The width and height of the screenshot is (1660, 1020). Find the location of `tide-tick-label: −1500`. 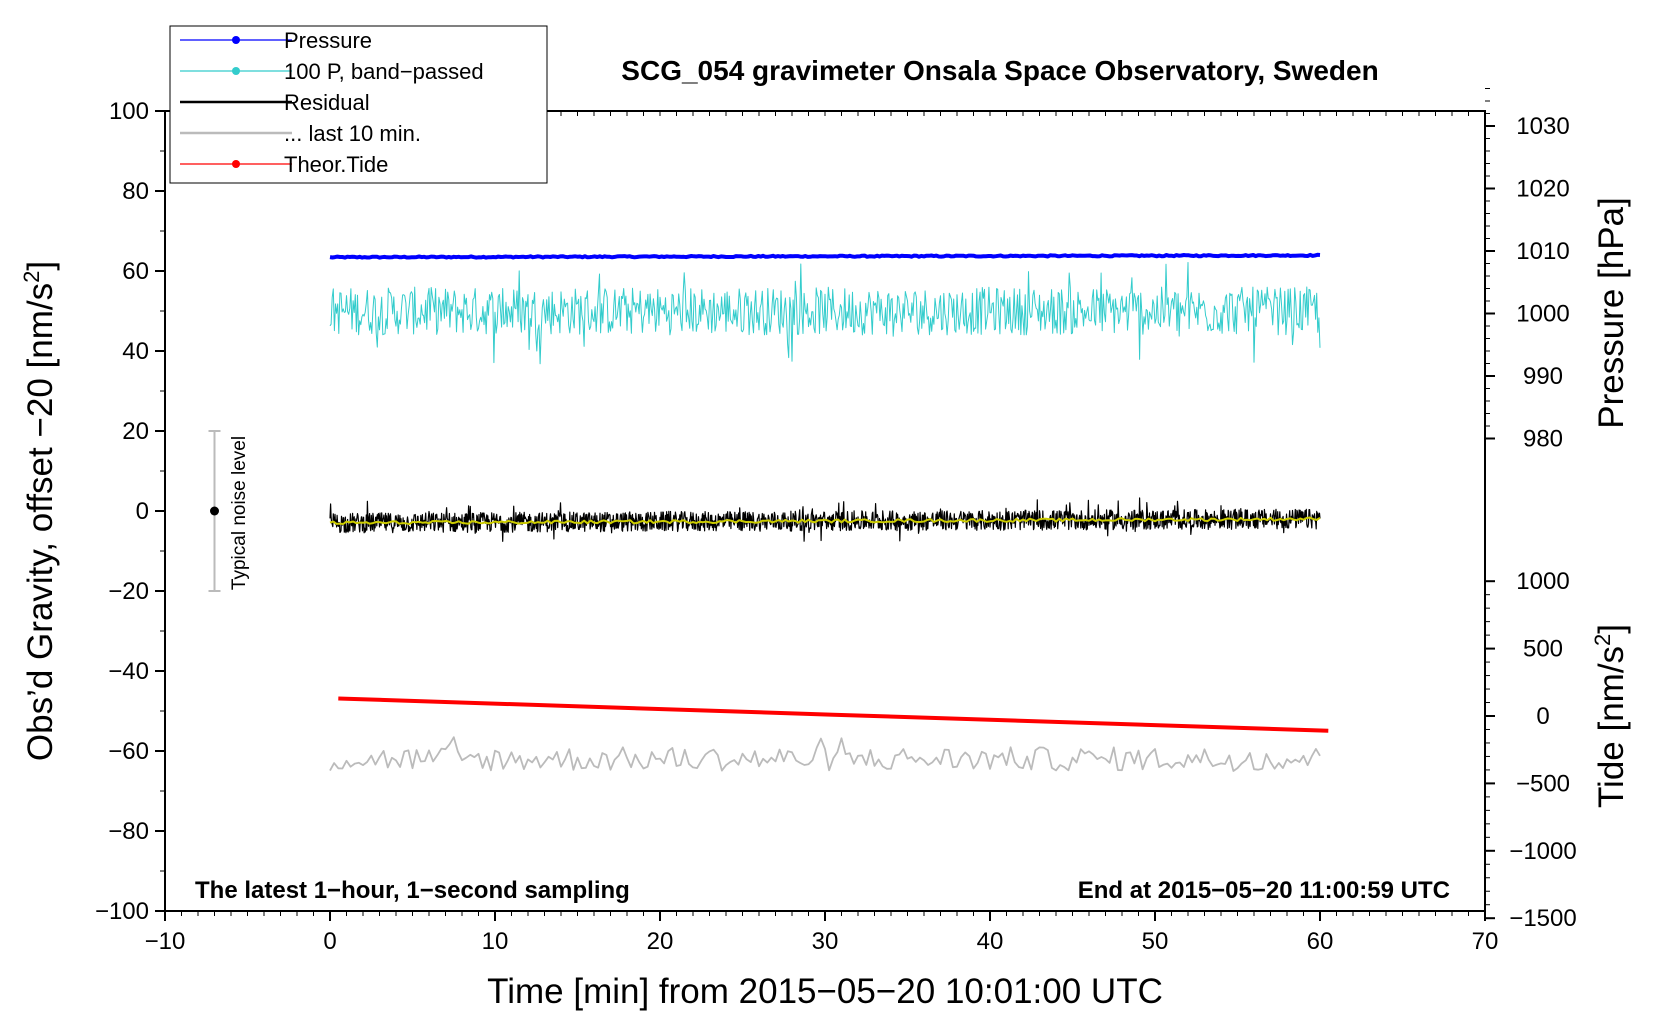

tide-tick-label: −1500 is located at coordinates (1542, 918).